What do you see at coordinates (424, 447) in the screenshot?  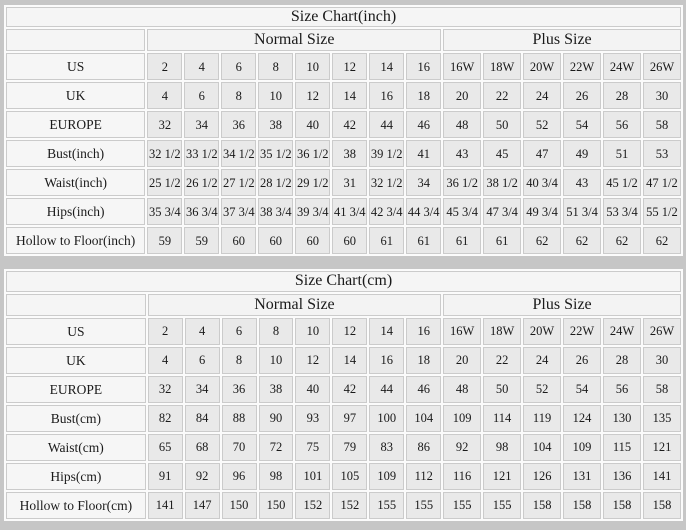 I see `size-value-cell: 86` at bounding box center [424, 447].